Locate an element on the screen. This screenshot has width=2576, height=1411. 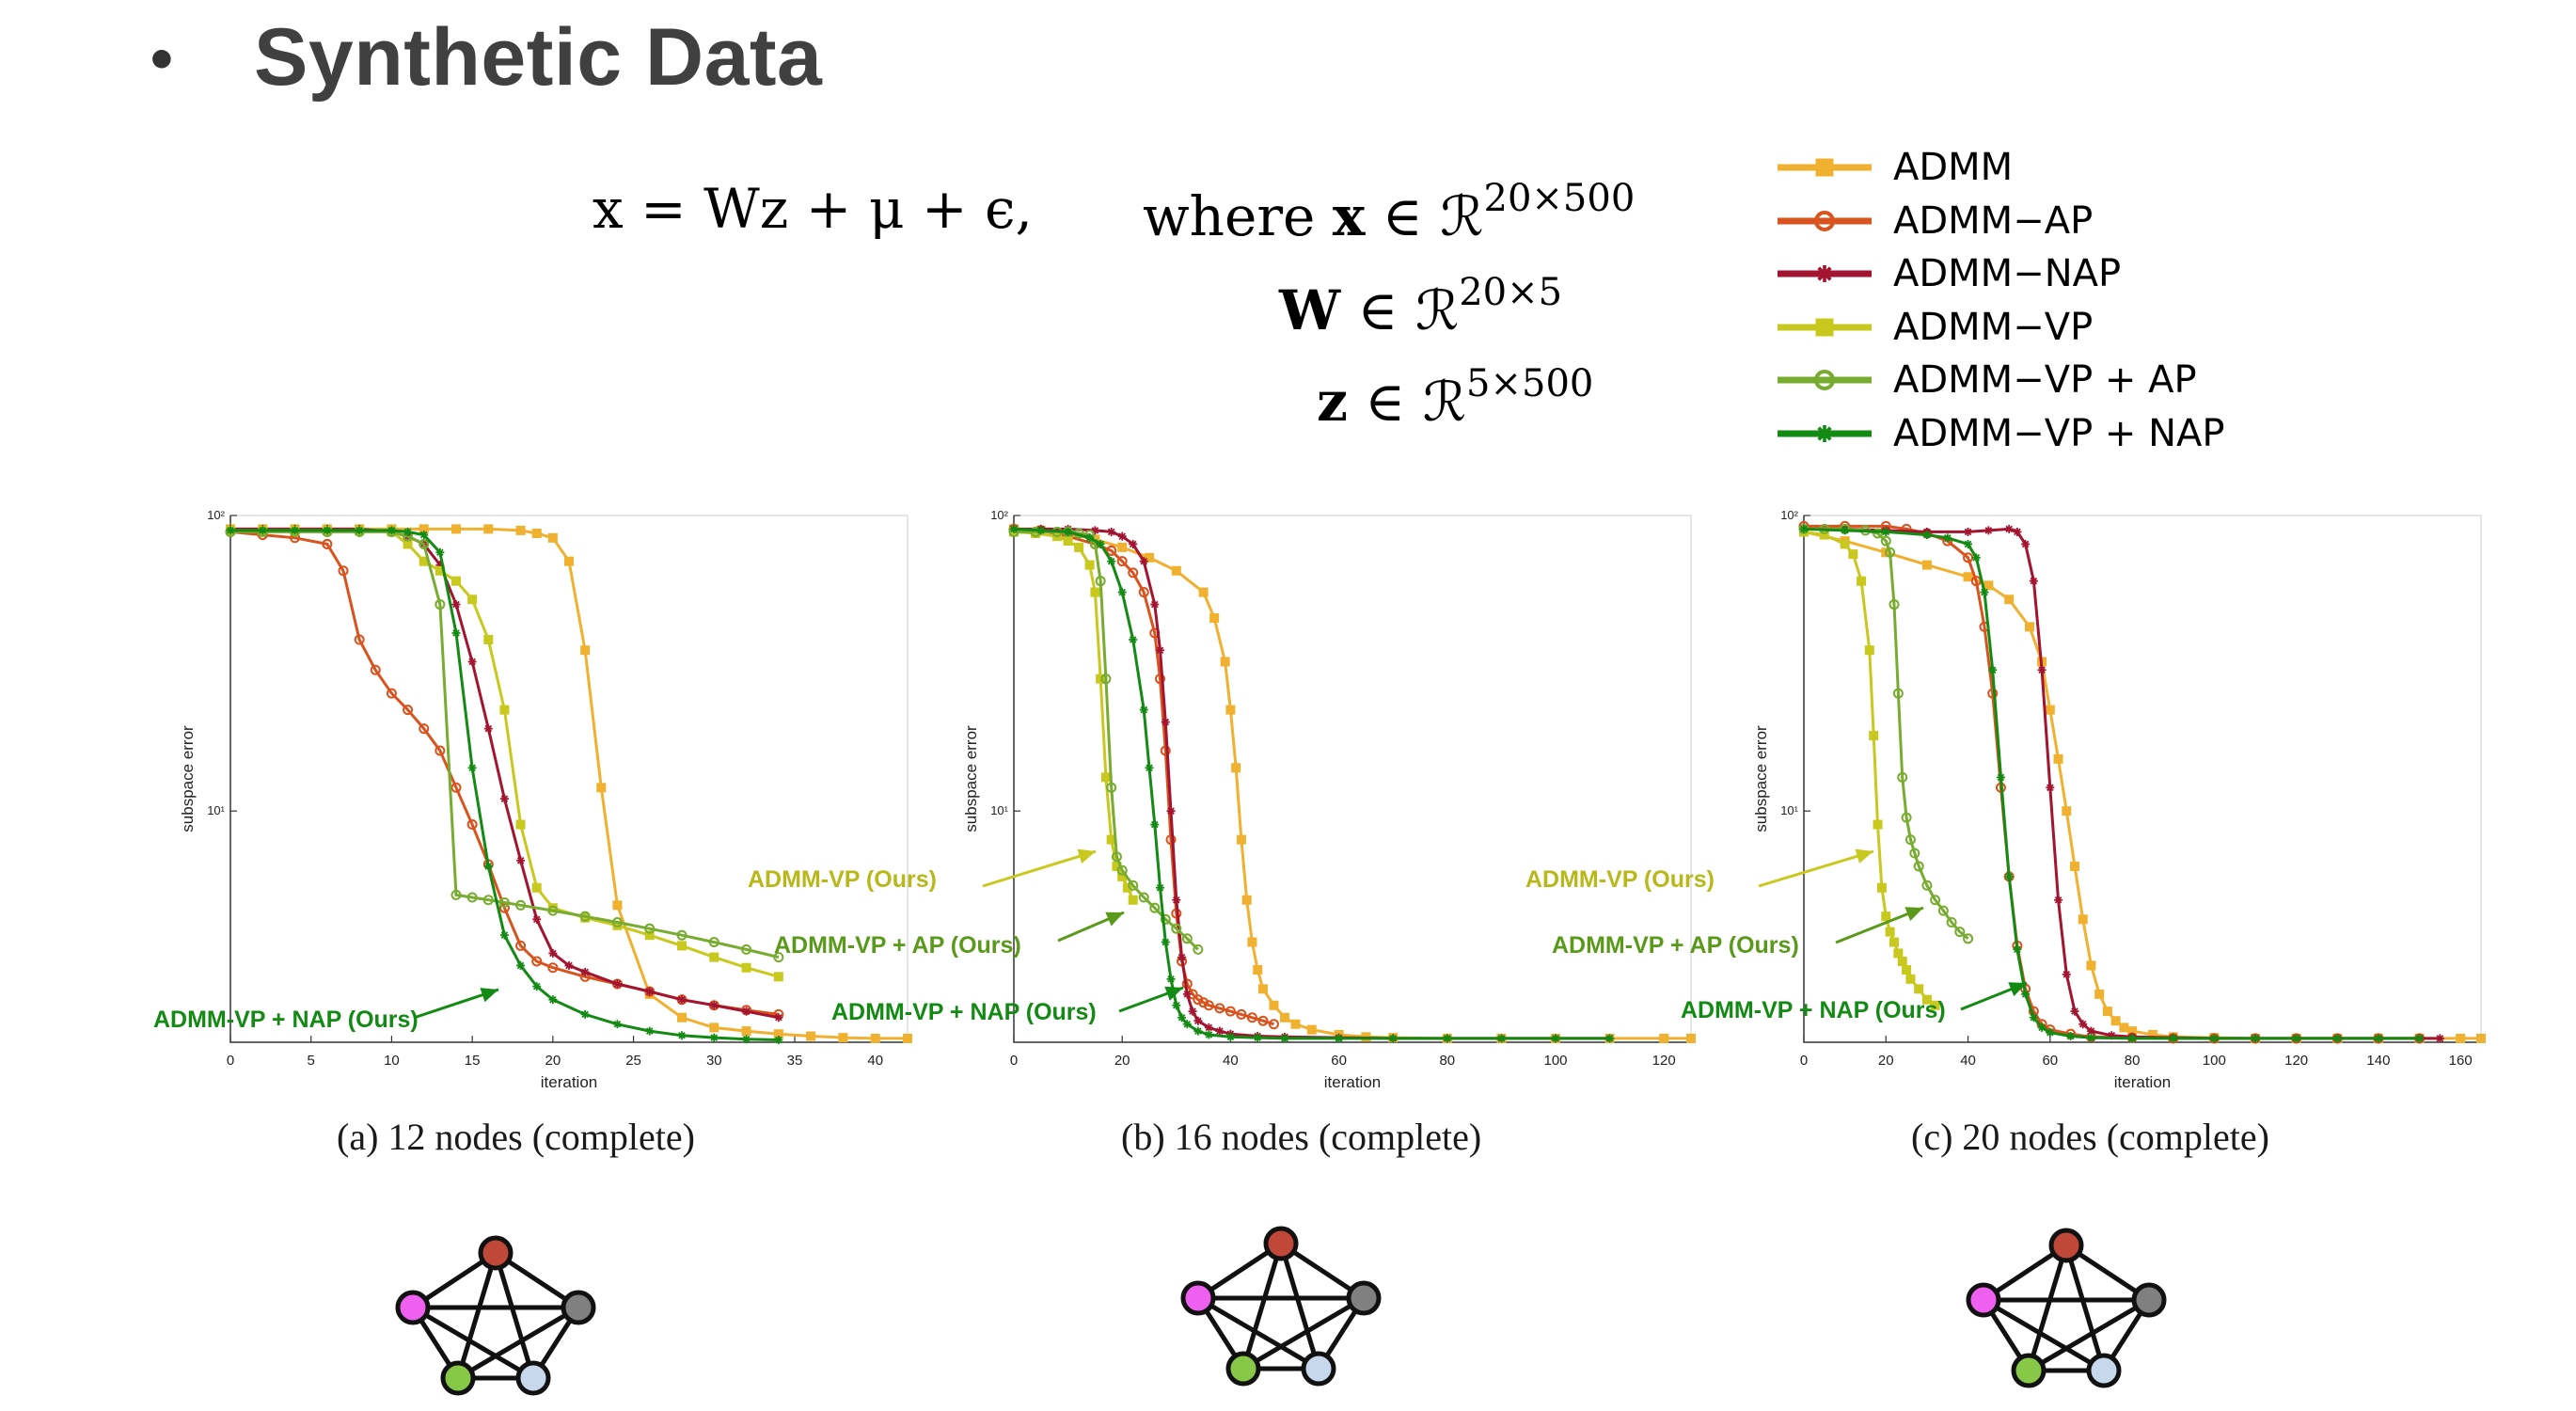
legend-marker-star is located at coordinates (1824, 274).